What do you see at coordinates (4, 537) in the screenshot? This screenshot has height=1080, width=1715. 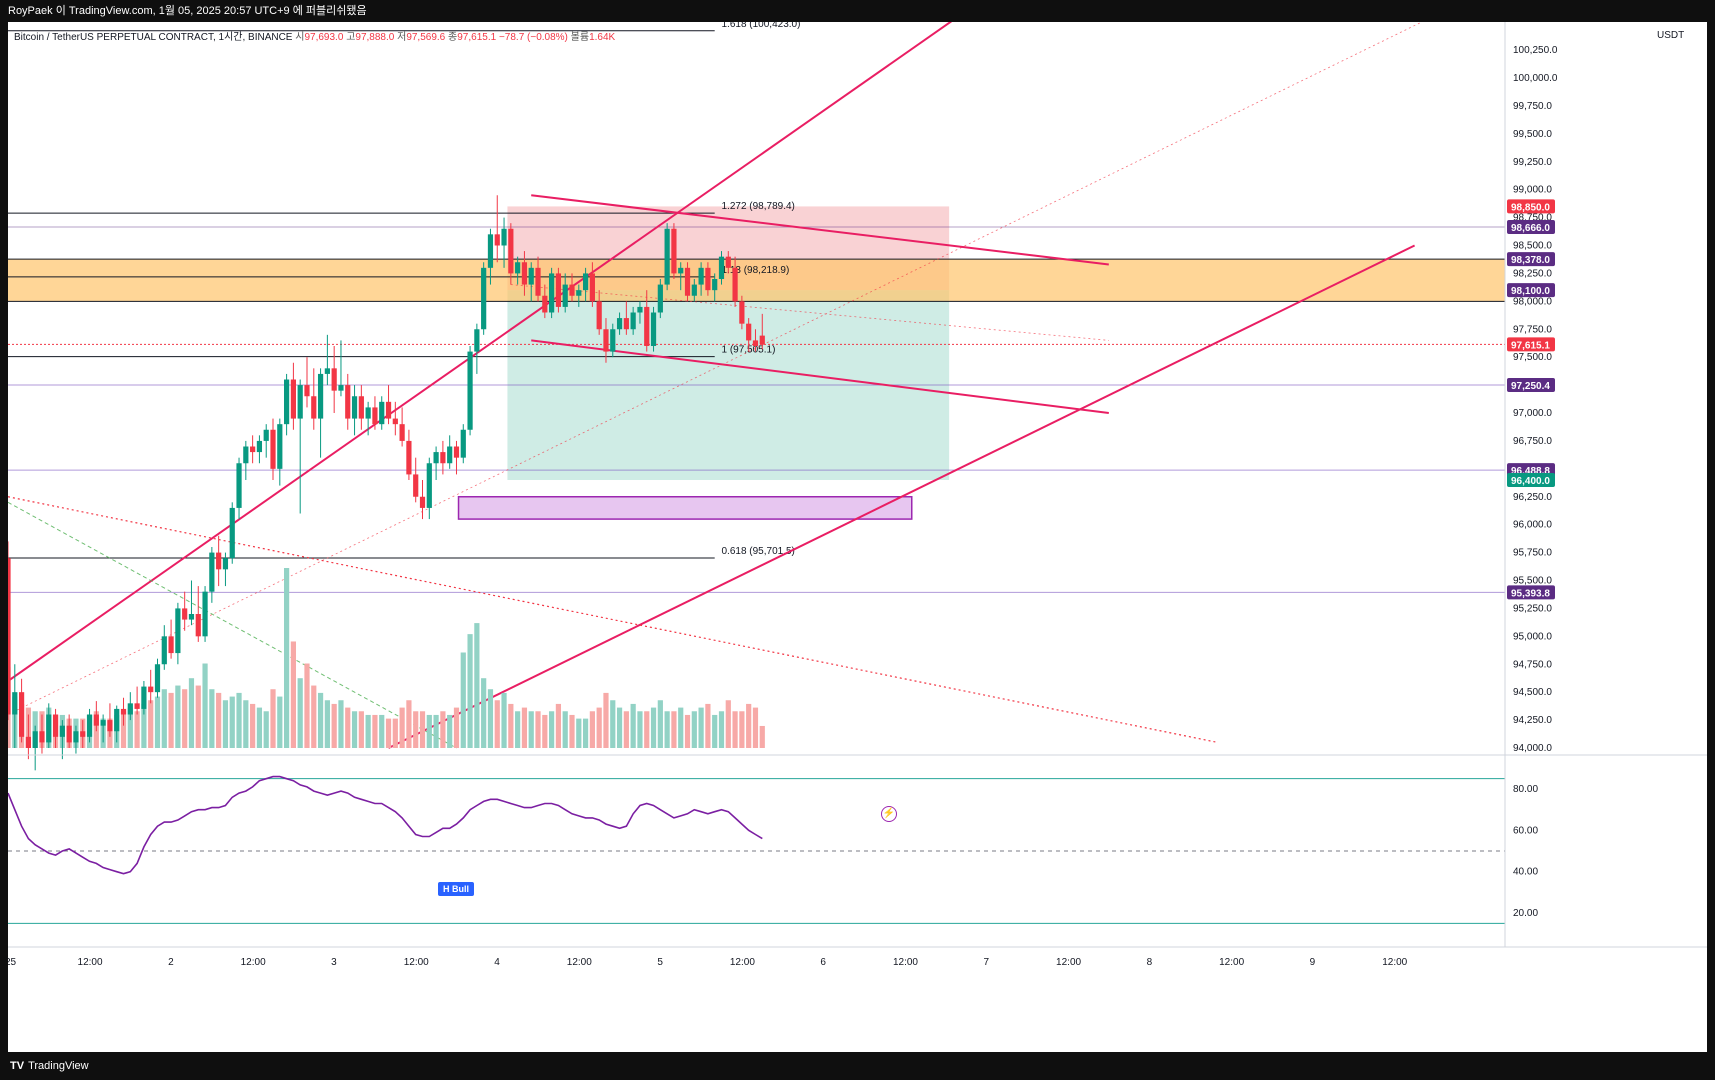 I see `left-frame` at bounding box center [4, 537].